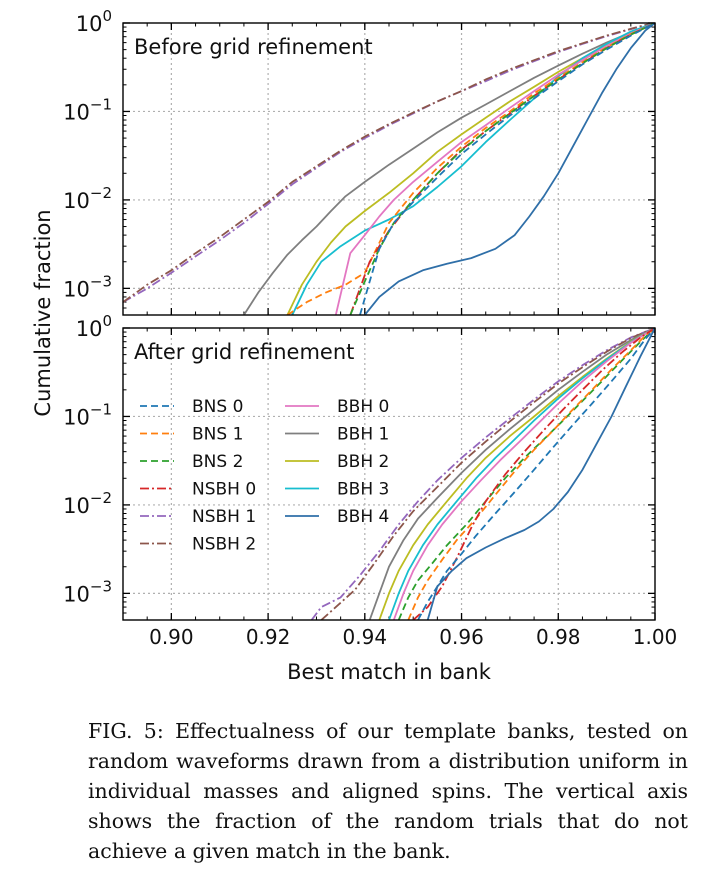 The image size is (724, 870). I want to click on legend-label: BNS 1, so click(217, 435).